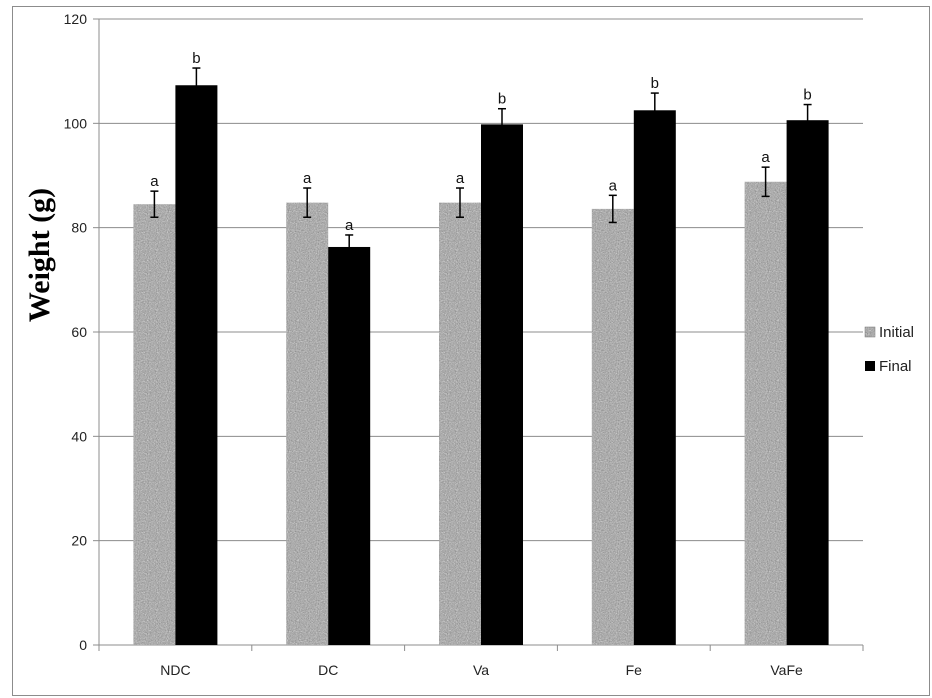 The height and width of the screenshot is (698, 932). Describe the element at coordinates (654, 377) in the screenshot. I see `bar-final-fe` at that location.